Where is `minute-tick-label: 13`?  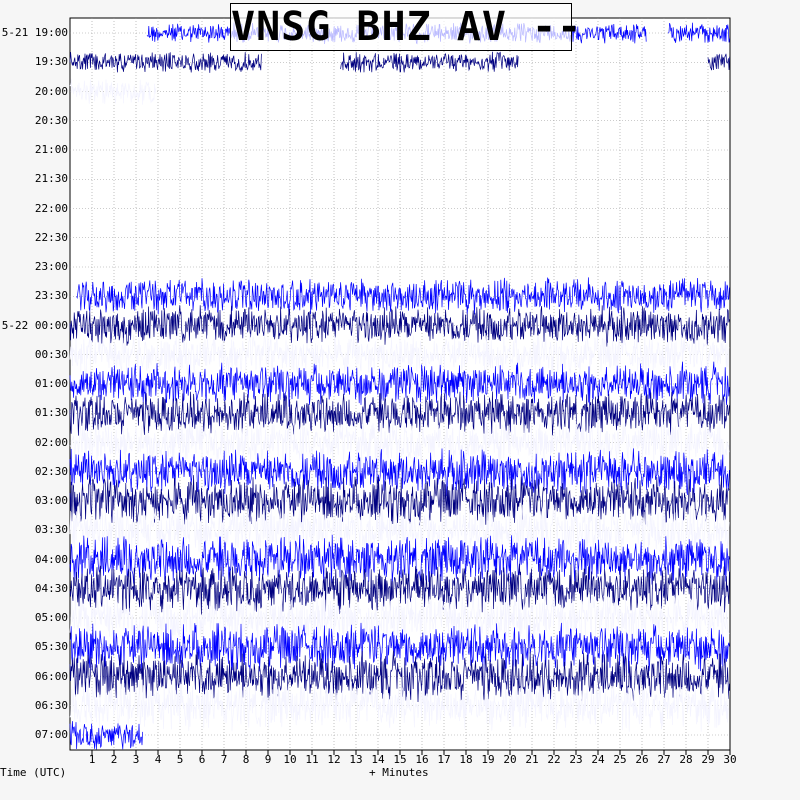
minute-tick-label: 13 is located at coordinates (356, 759).